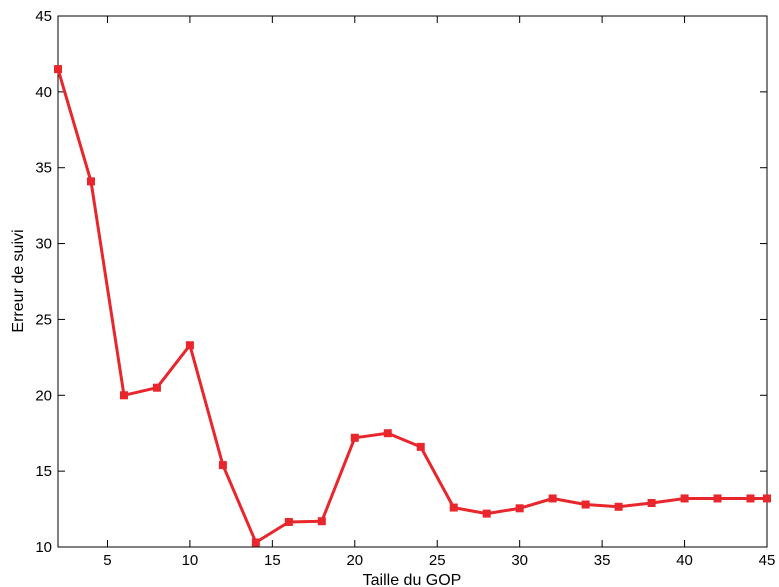 The height and width of the screenshot is (587, 779). I want to click on x-tick-label: 5, so click(107, 560).